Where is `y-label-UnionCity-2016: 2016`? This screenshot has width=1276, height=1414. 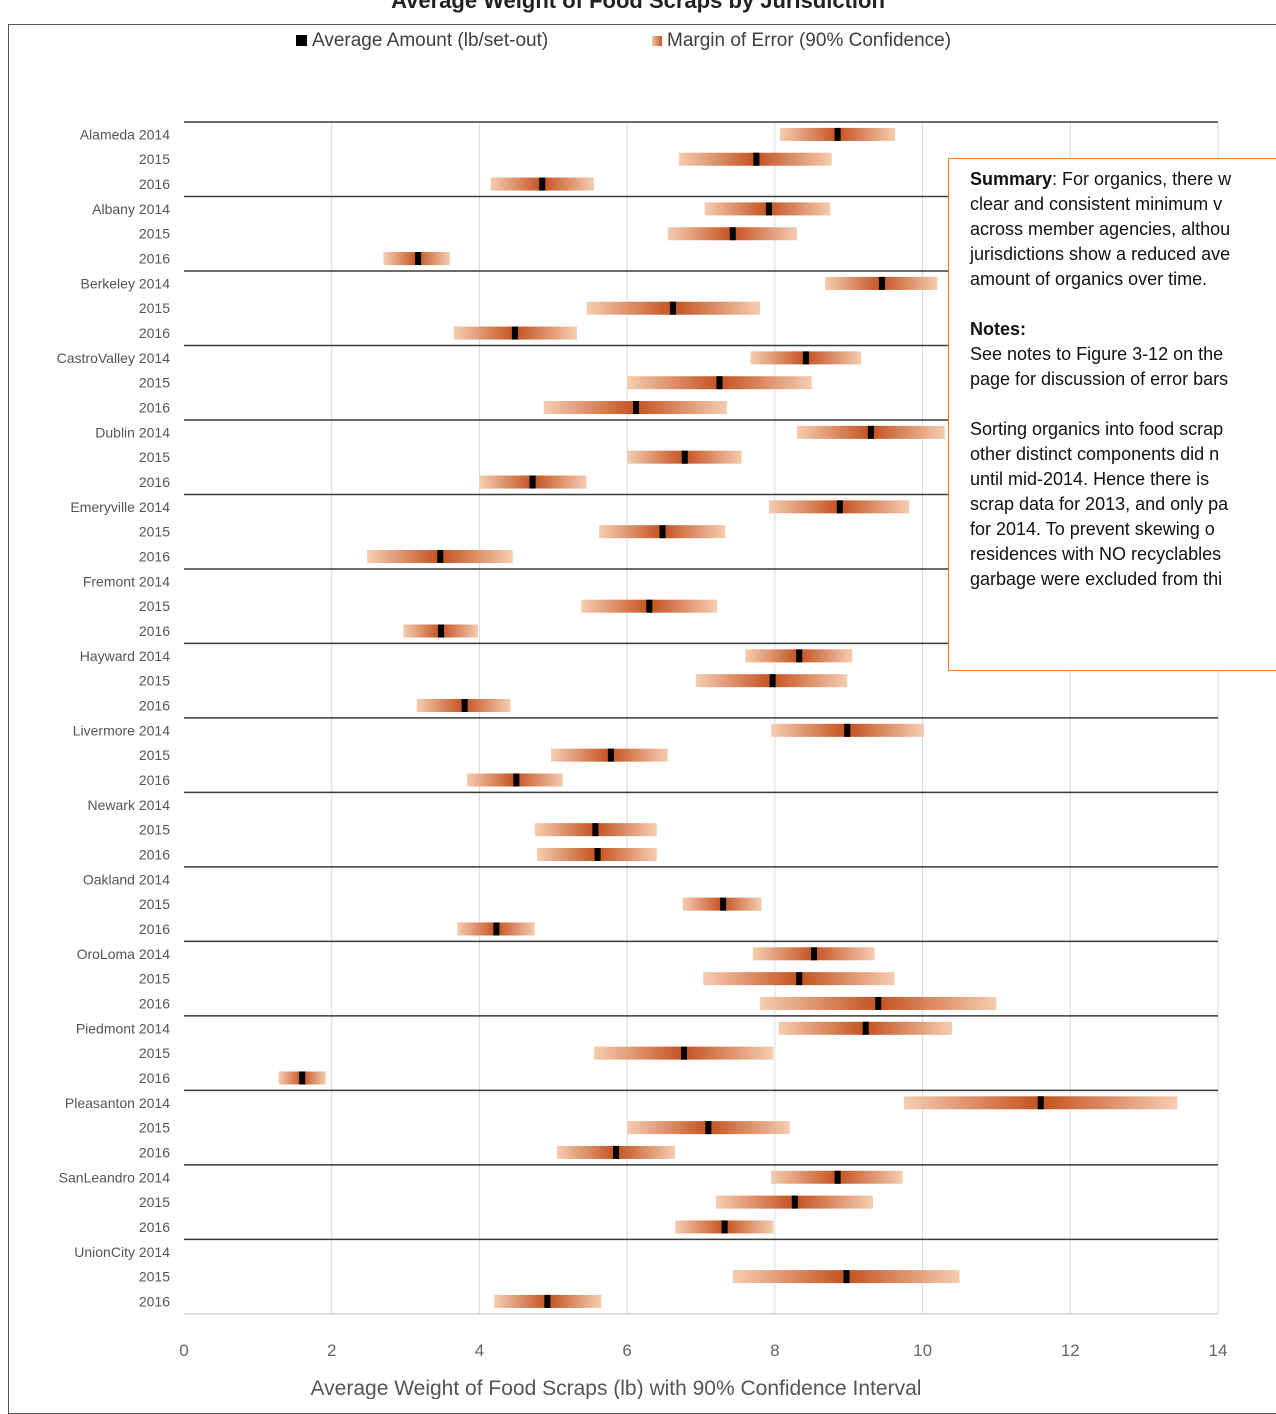
y-label-UnionCity-2016: 2016 is located at coordinates (154, 1301).